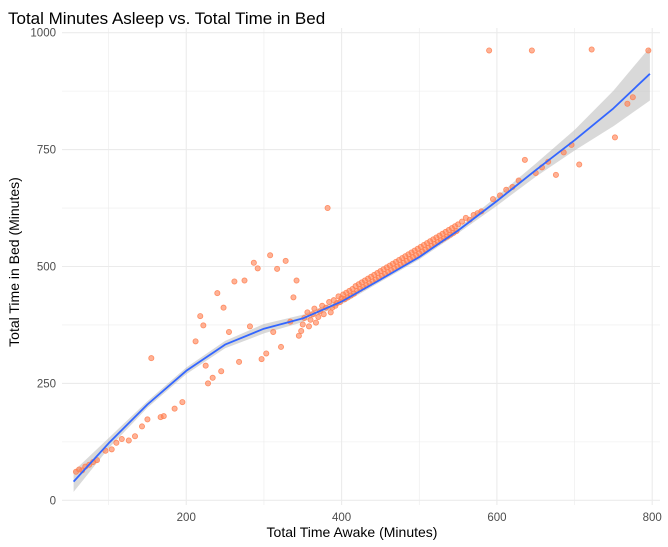 Image resolution: width=668 pixels, height=547 pixels. What do you see at coordinates (14, 262) in the screenshot?
I see `y-axis-title: Total Time in Bed (Minutes)` at bounding box center [14, 262].